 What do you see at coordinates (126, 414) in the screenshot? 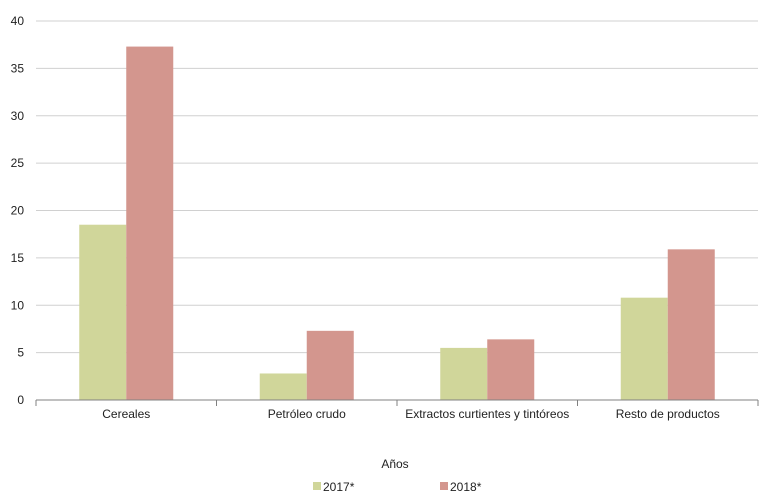
I see `x-tick-label-0: Cereales` at bounding box center [126, 414].